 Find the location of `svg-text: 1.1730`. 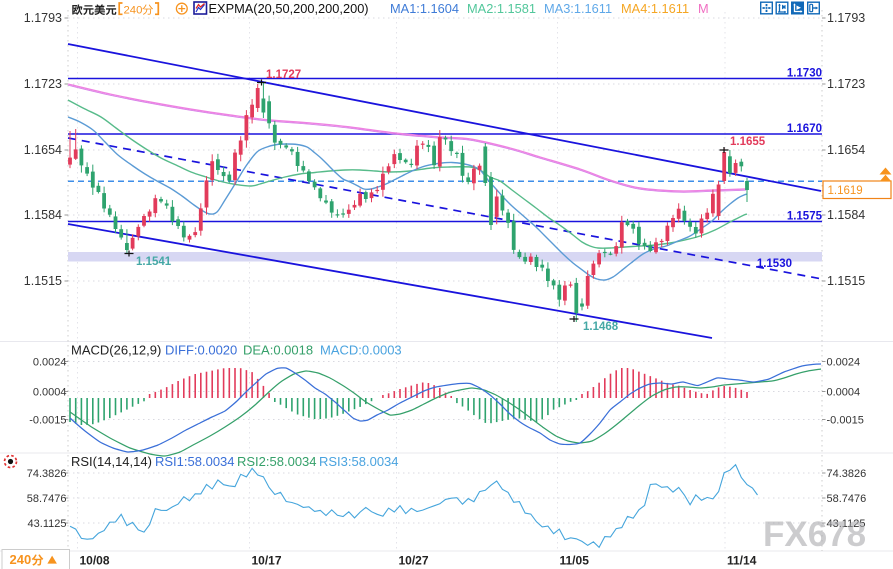

svg-text: 1.1730 is located at coordinates (804, 74).